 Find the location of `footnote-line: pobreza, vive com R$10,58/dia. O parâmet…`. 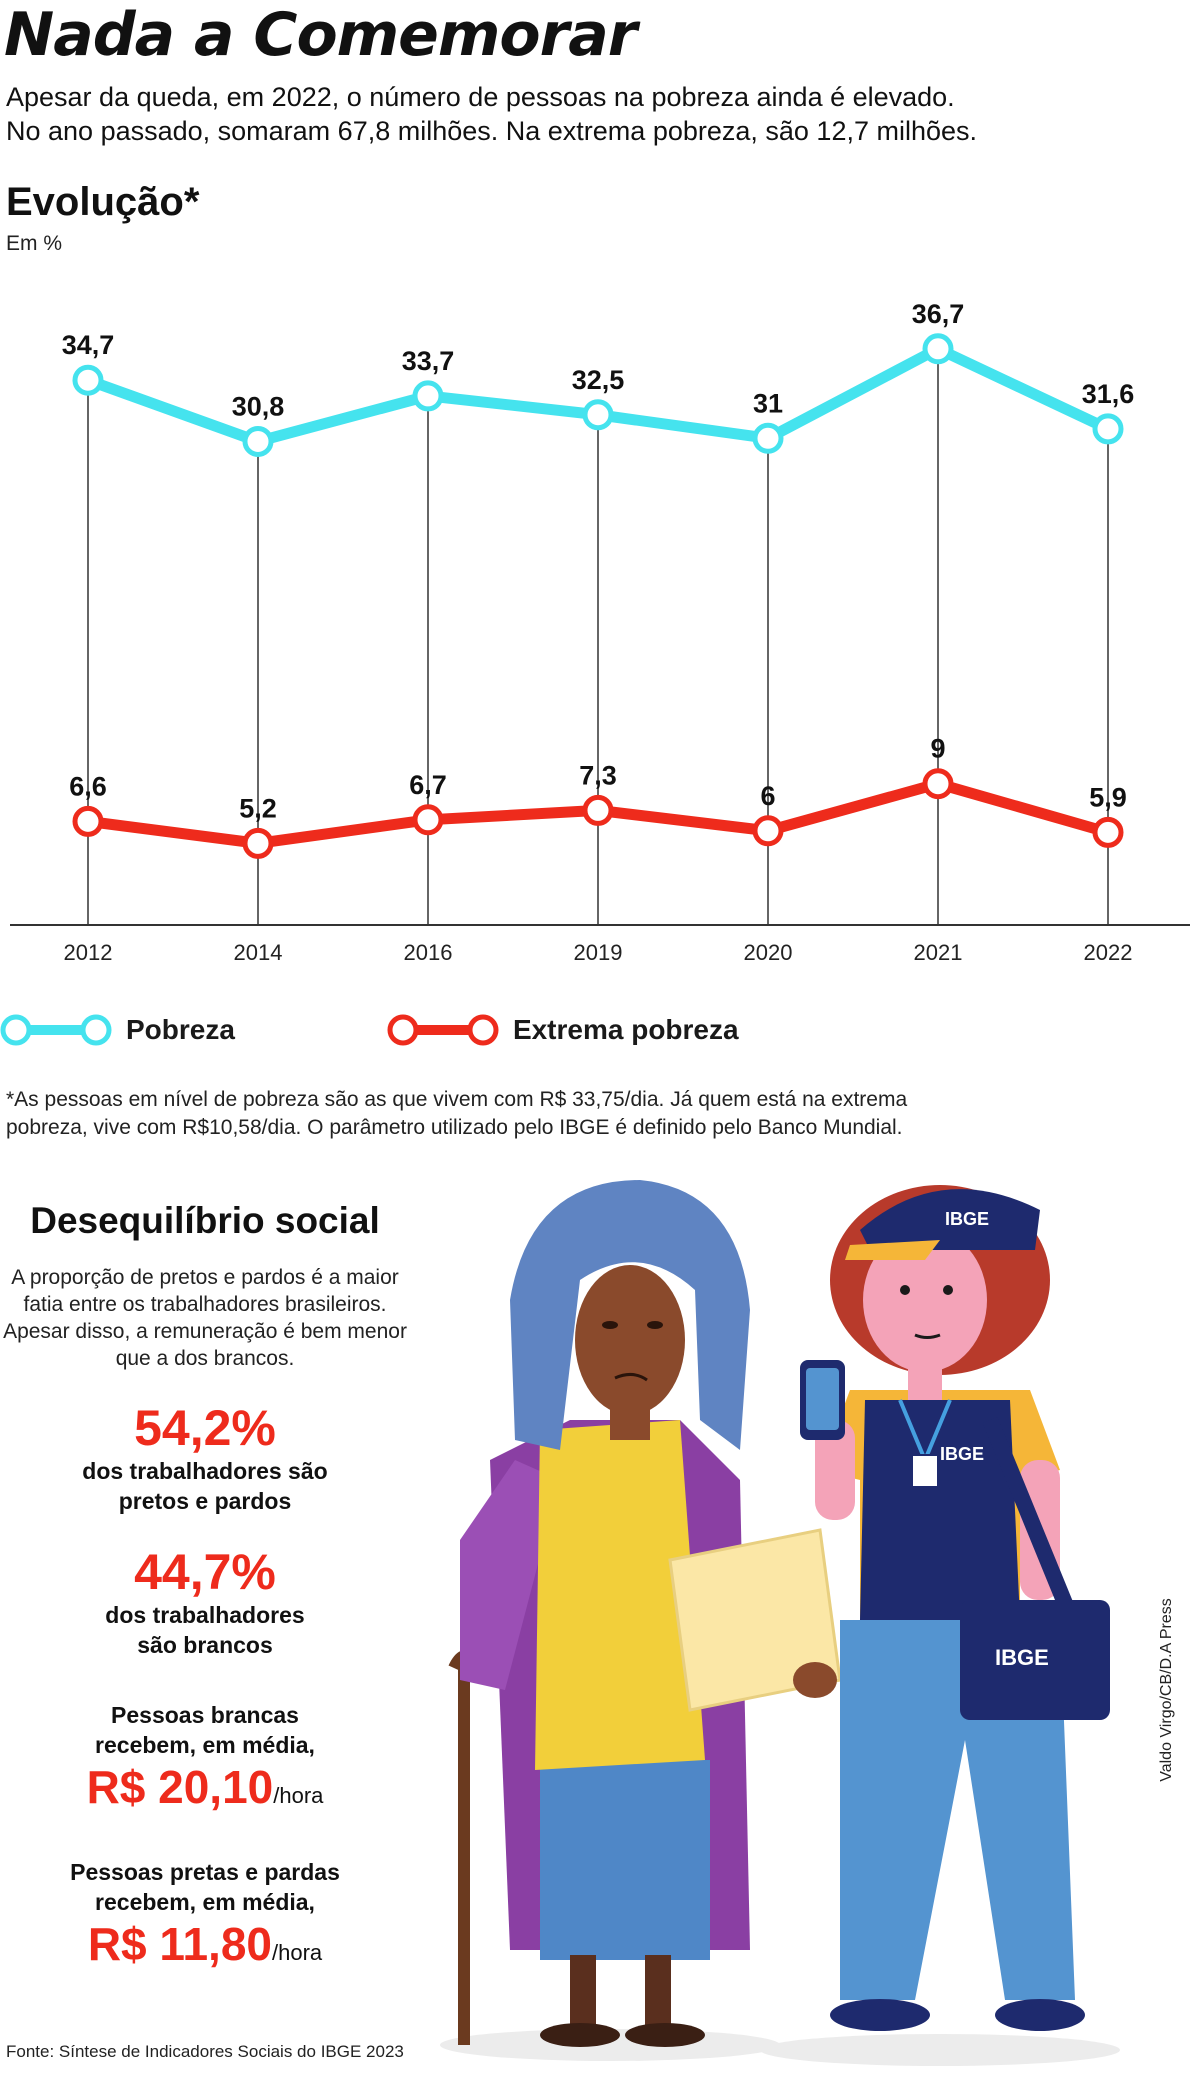

footnote-line: pobreza, vive com R$10,58/dia. O parâmet… is located at coordinates (454, 1127).